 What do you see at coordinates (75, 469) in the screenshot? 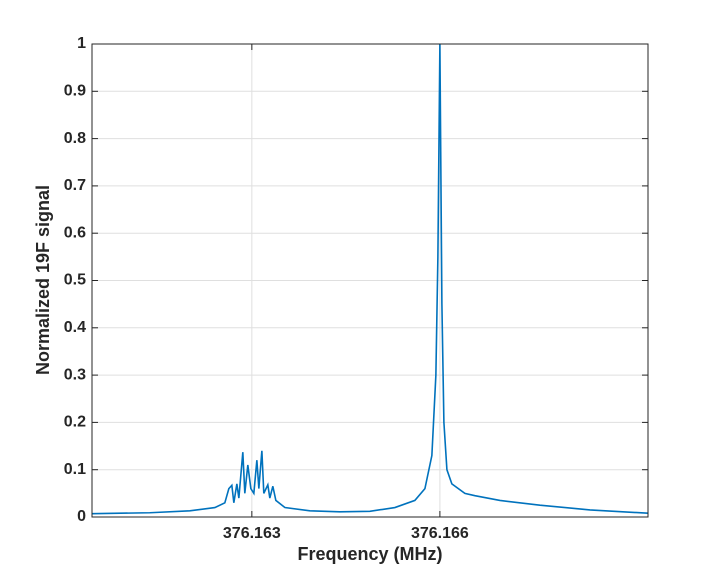
I see `y-tick-label: 0.1` at bounding box center [75, 469].